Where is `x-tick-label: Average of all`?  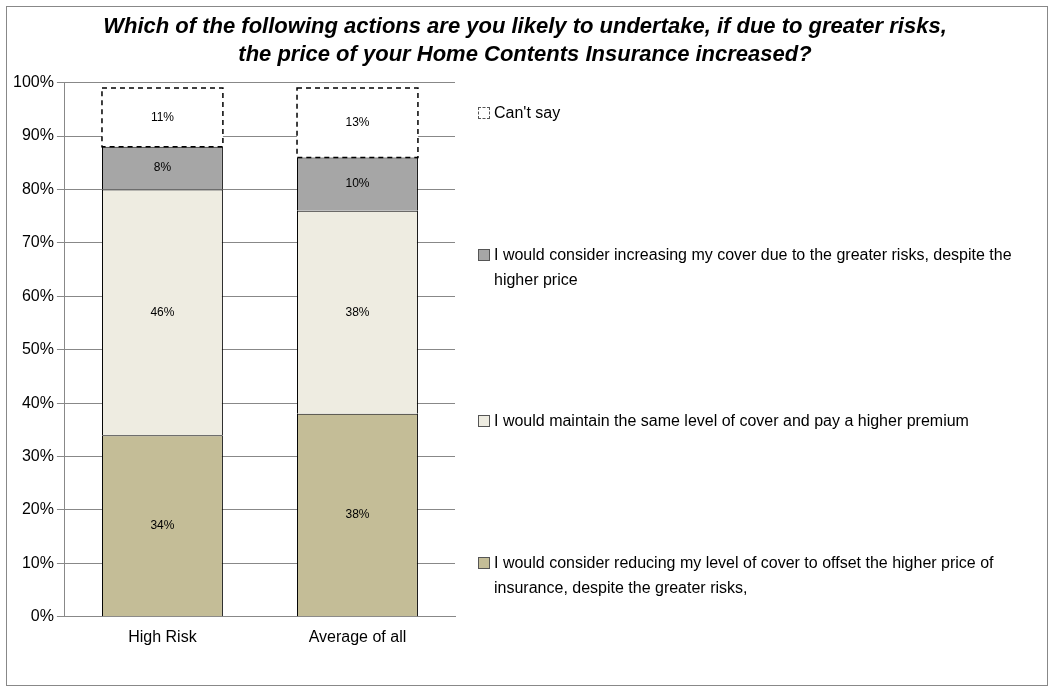
x-tick-label: Average of all is located at coordinates (357, 636).